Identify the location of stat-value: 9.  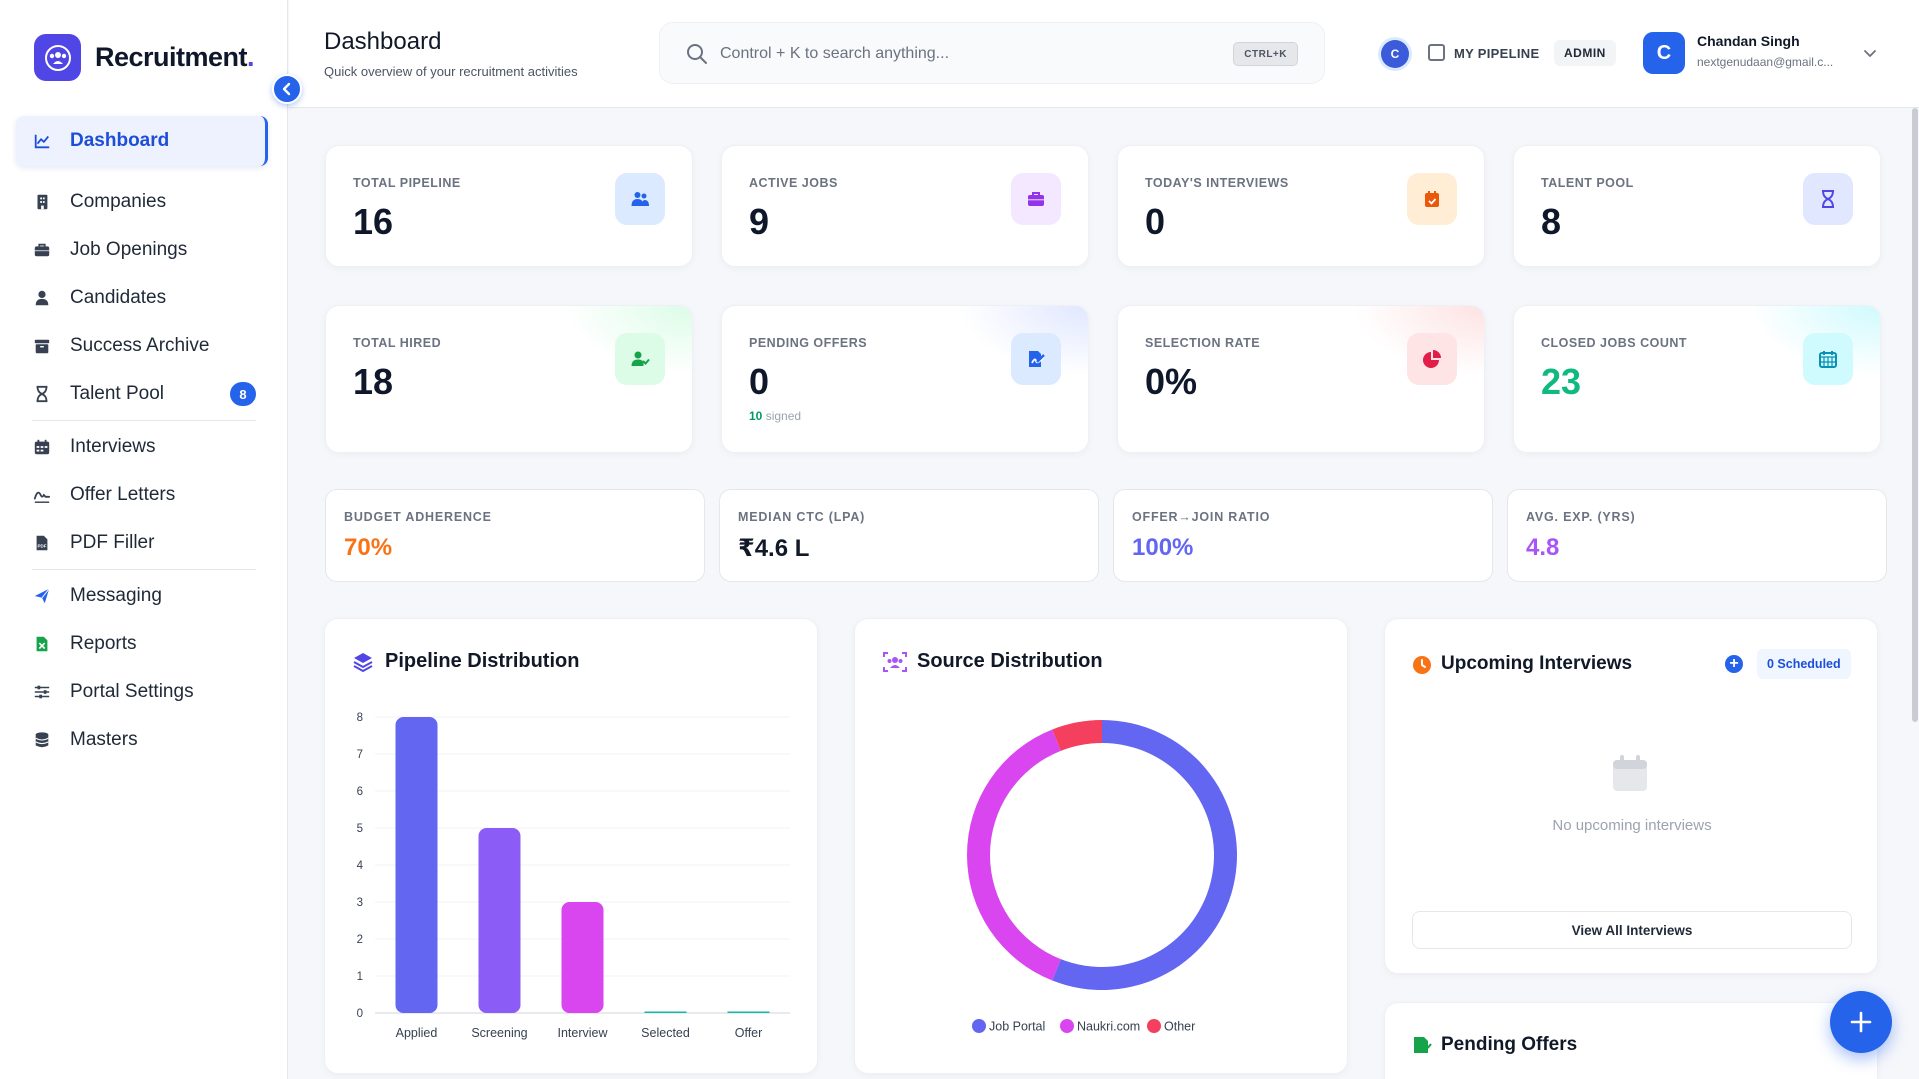
(759, 221).